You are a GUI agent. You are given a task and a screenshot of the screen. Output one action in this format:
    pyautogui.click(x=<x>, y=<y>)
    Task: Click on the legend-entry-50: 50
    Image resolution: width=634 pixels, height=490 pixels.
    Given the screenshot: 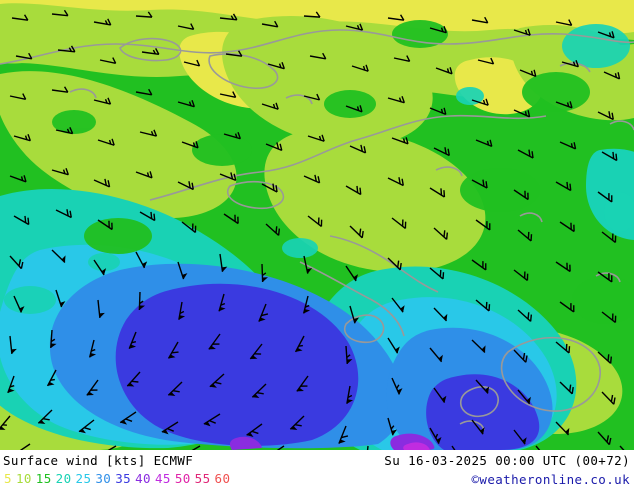 What is the action you would take?
    pyautogui.click(x=182, y=478)
    